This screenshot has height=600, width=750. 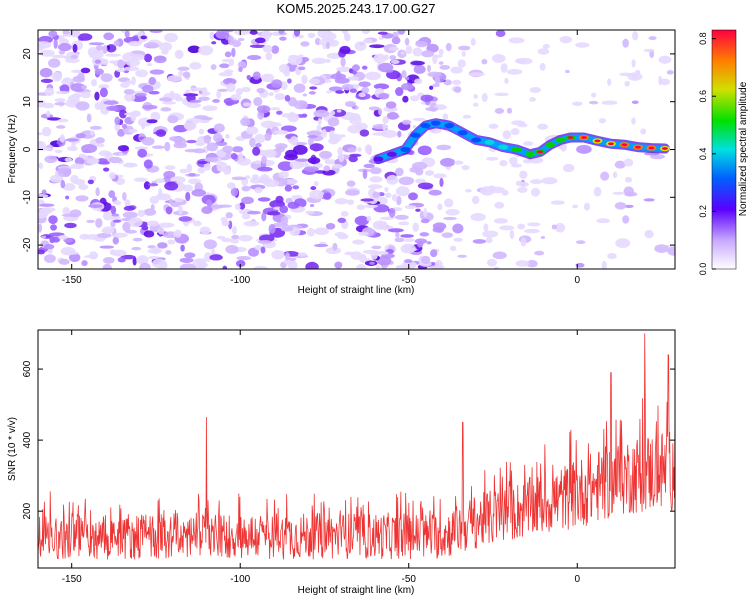 I want to click on spectrogram-y-tick-label: 20, so click(x=27, y=54).